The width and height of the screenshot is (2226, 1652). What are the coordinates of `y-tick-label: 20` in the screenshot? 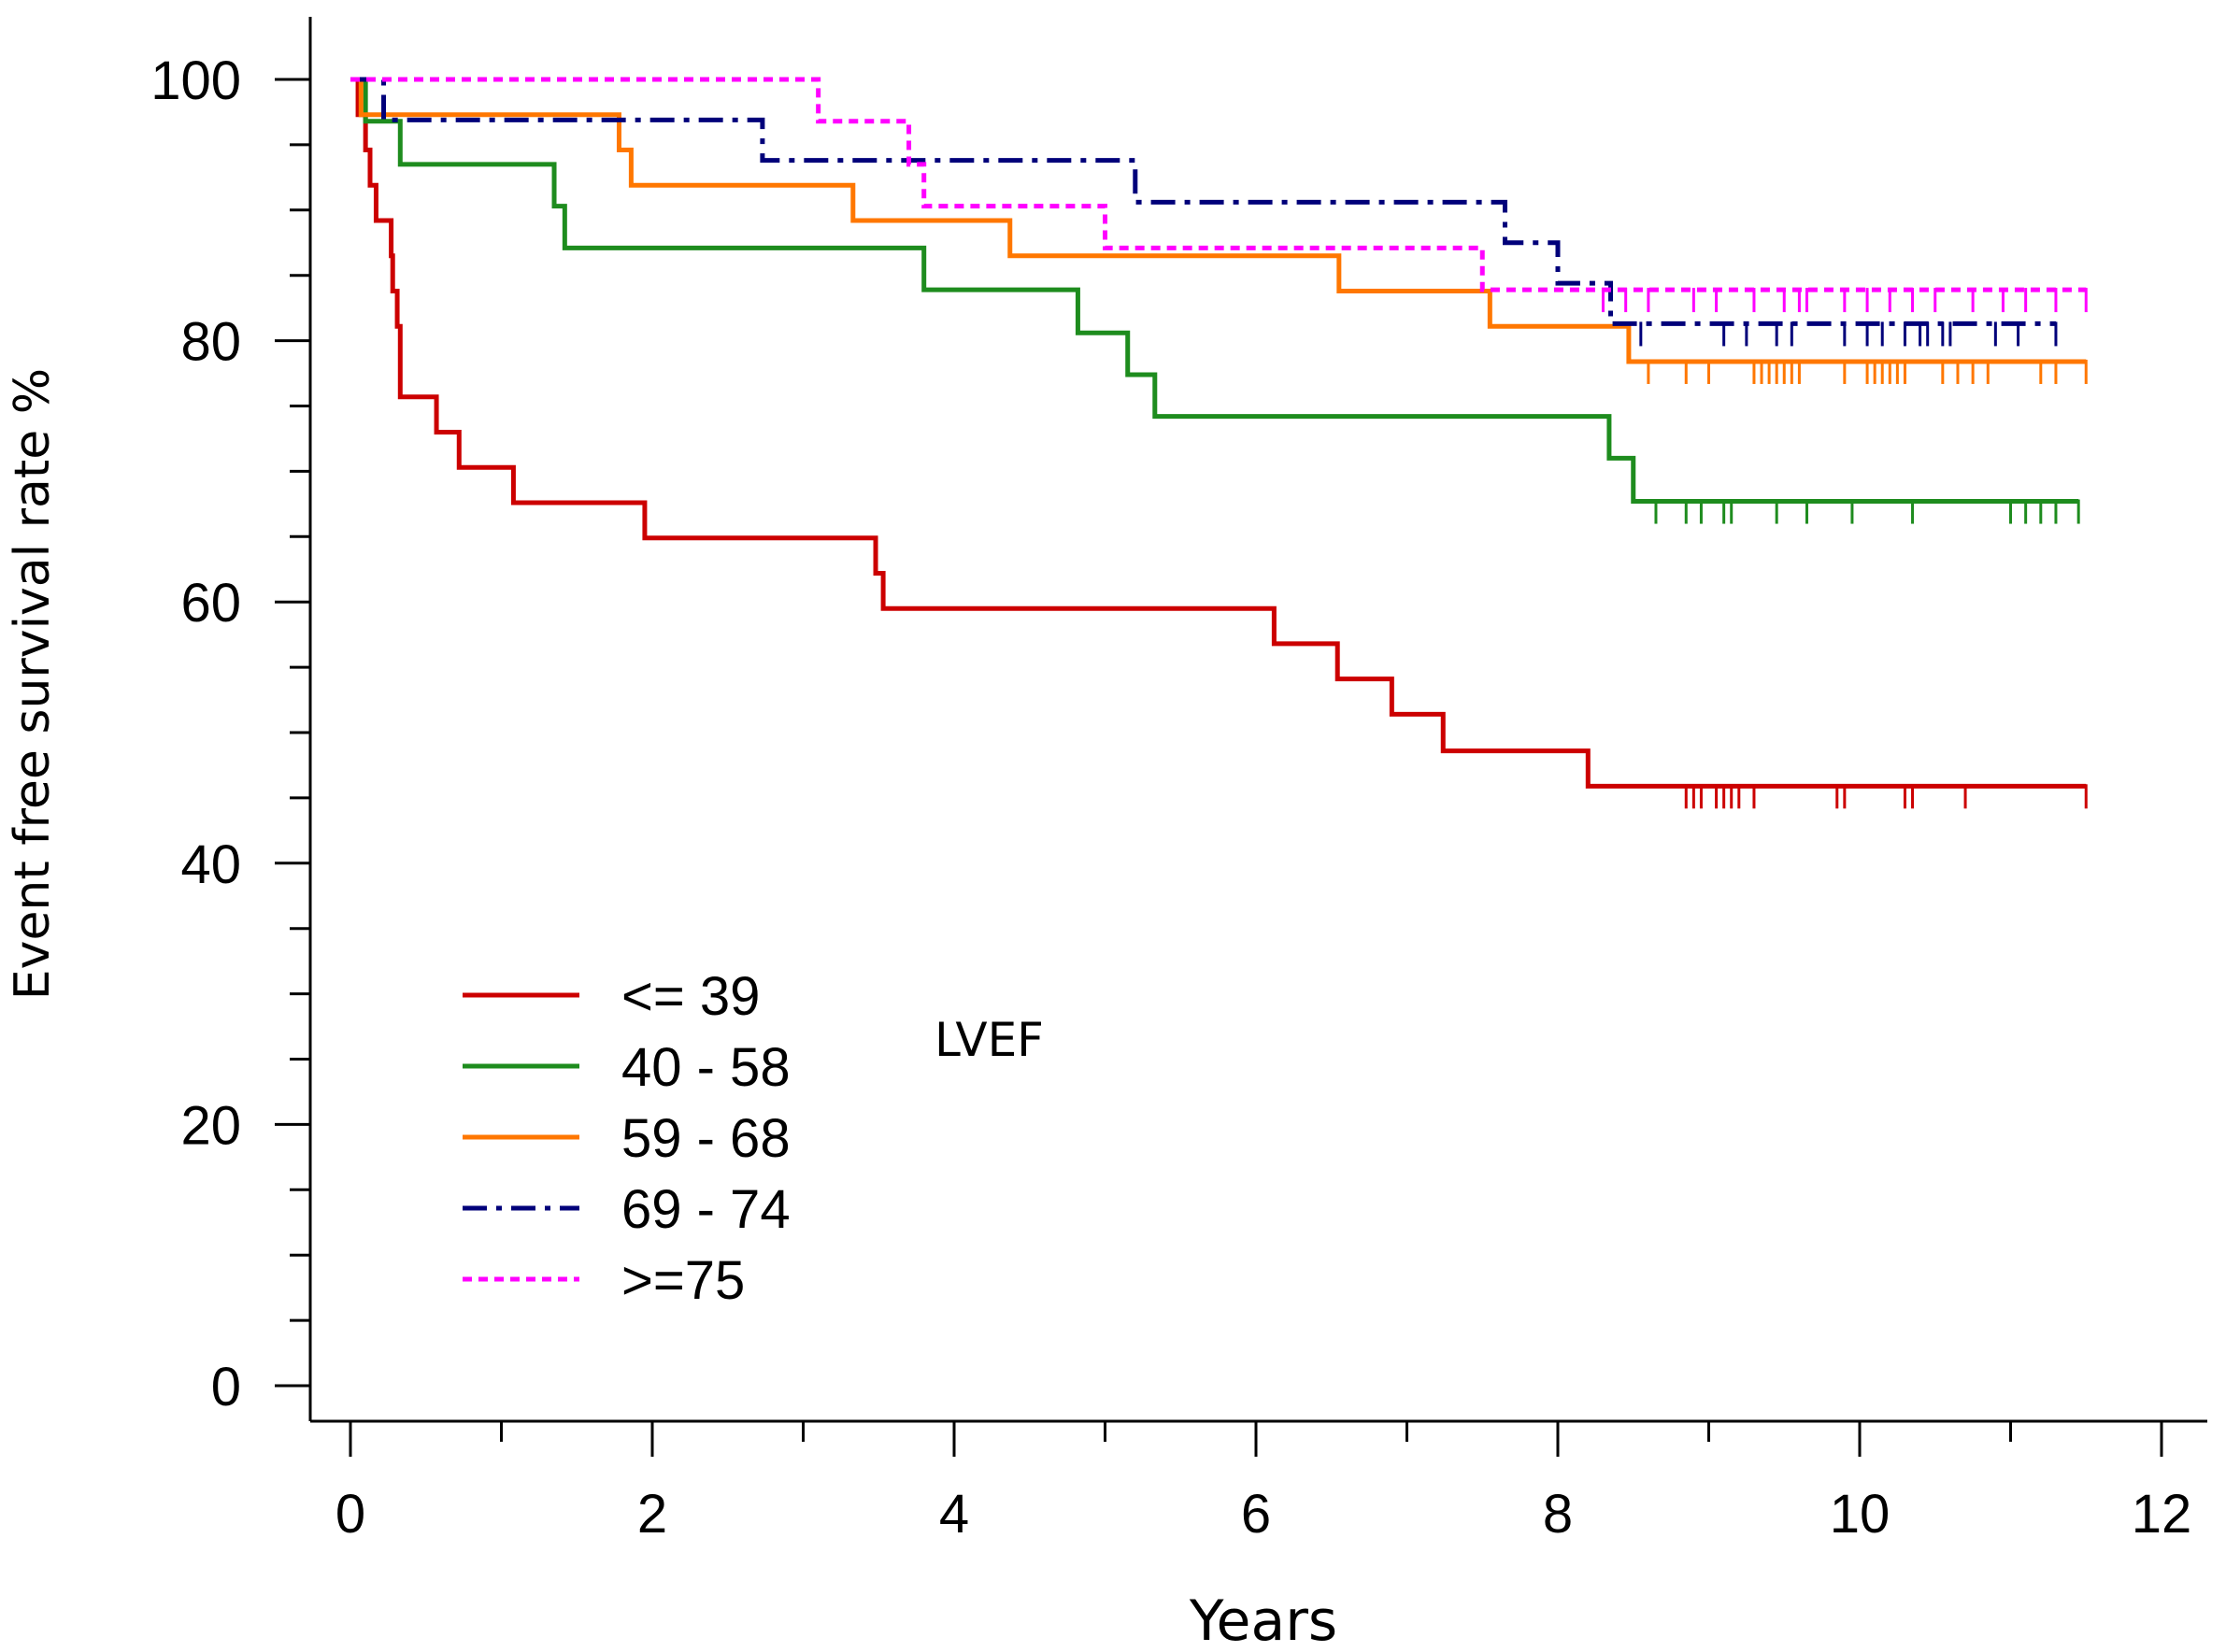 It's located at (210, 1126).